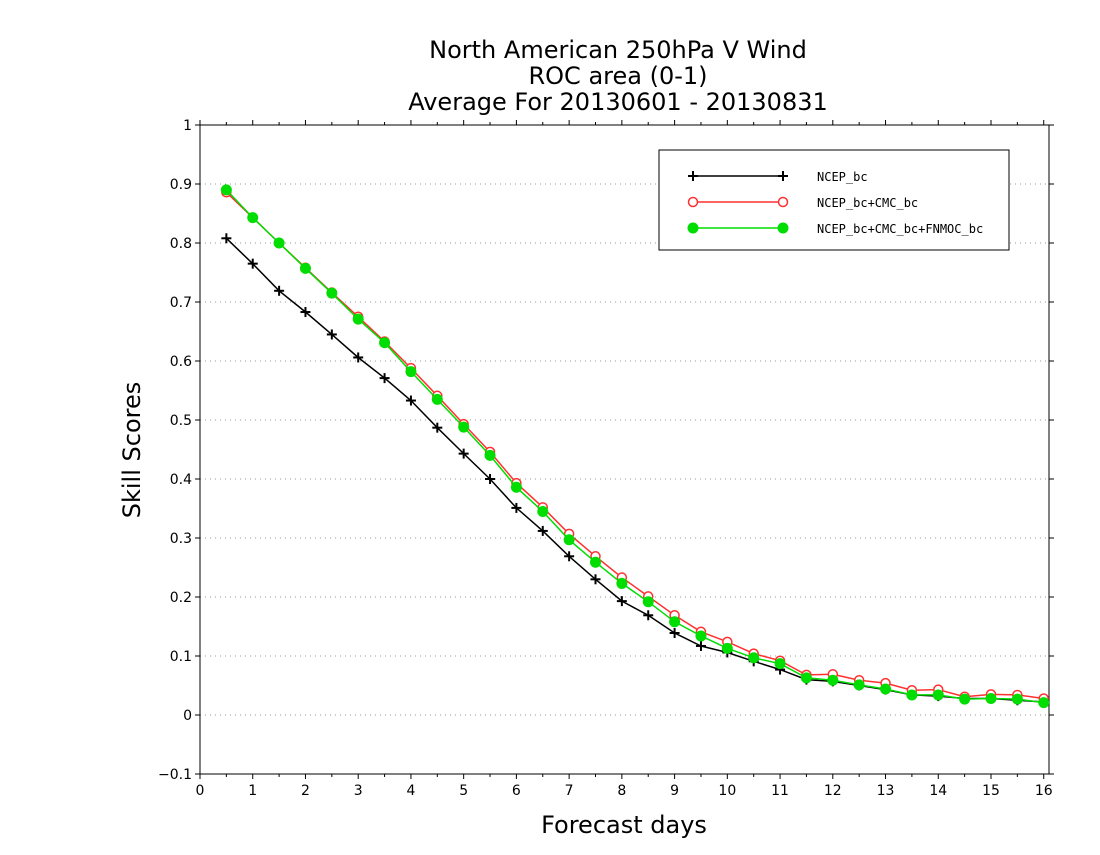 This screenshot has width=1100, height=855. I want to click on legend-item-1: NCEP_bc, so click(778, 177).